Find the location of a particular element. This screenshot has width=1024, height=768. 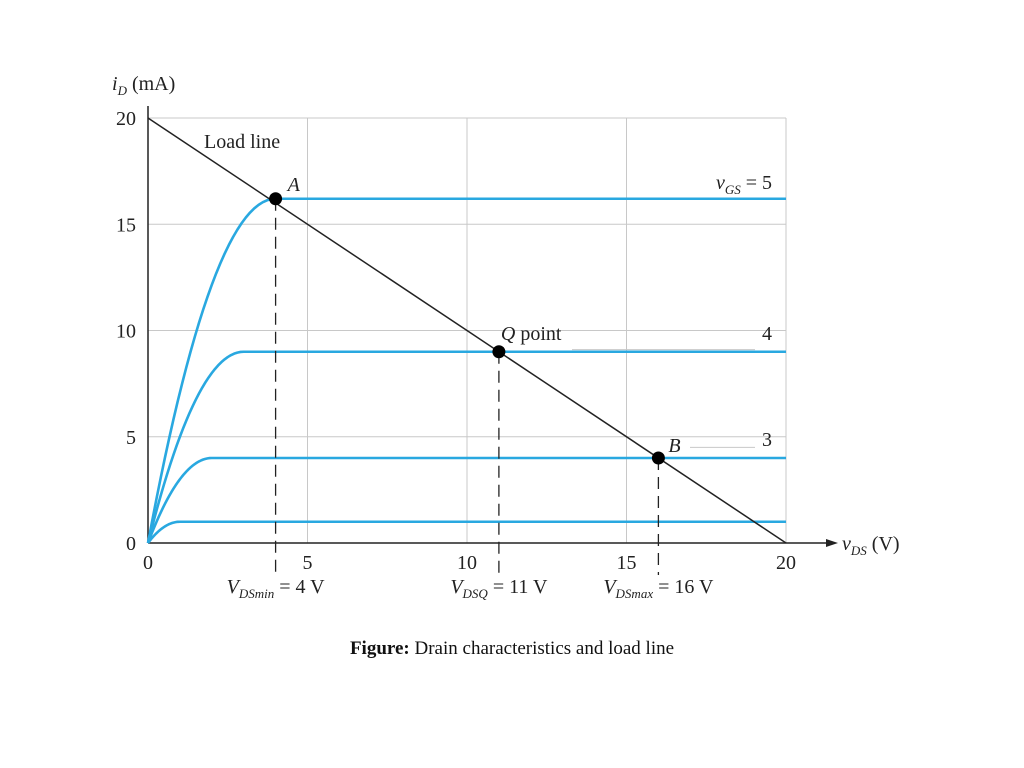

x-axis-sub: DS is located at coordinates (858, 550).